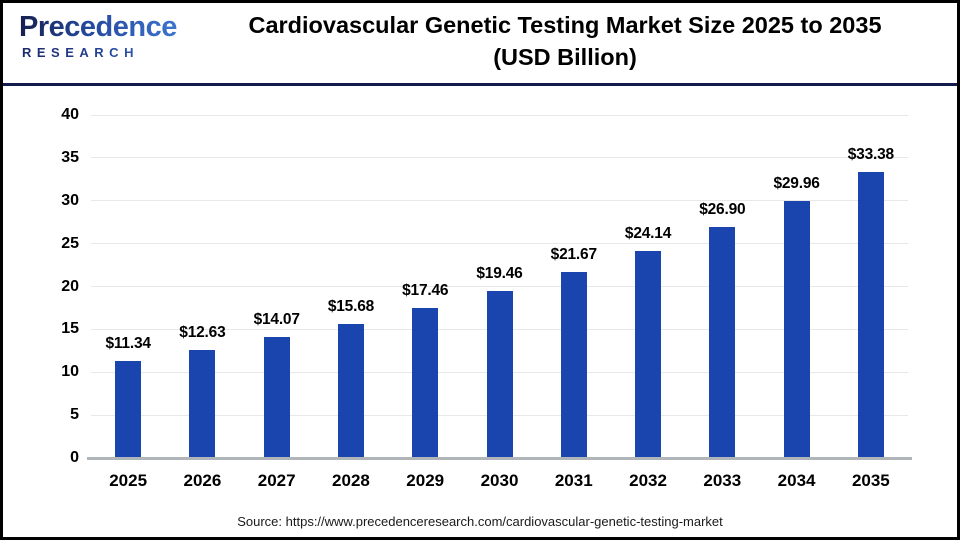 This screenshot has width=960, height=540. I want to click on chart-title-line2: (USD Billion), so click(565, 57).